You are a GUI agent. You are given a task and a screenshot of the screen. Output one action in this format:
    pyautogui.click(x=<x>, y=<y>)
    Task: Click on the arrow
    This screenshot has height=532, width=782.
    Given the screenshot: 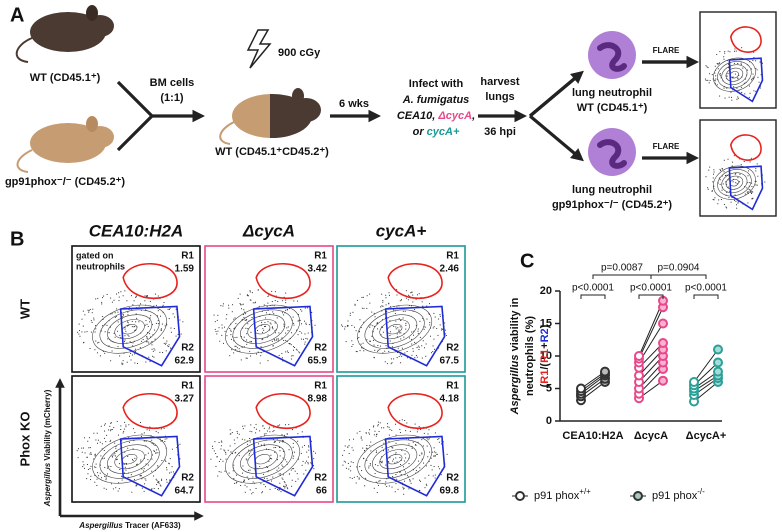 What is the action you would take?
    pyautogui.click(x=158, y=116)
    